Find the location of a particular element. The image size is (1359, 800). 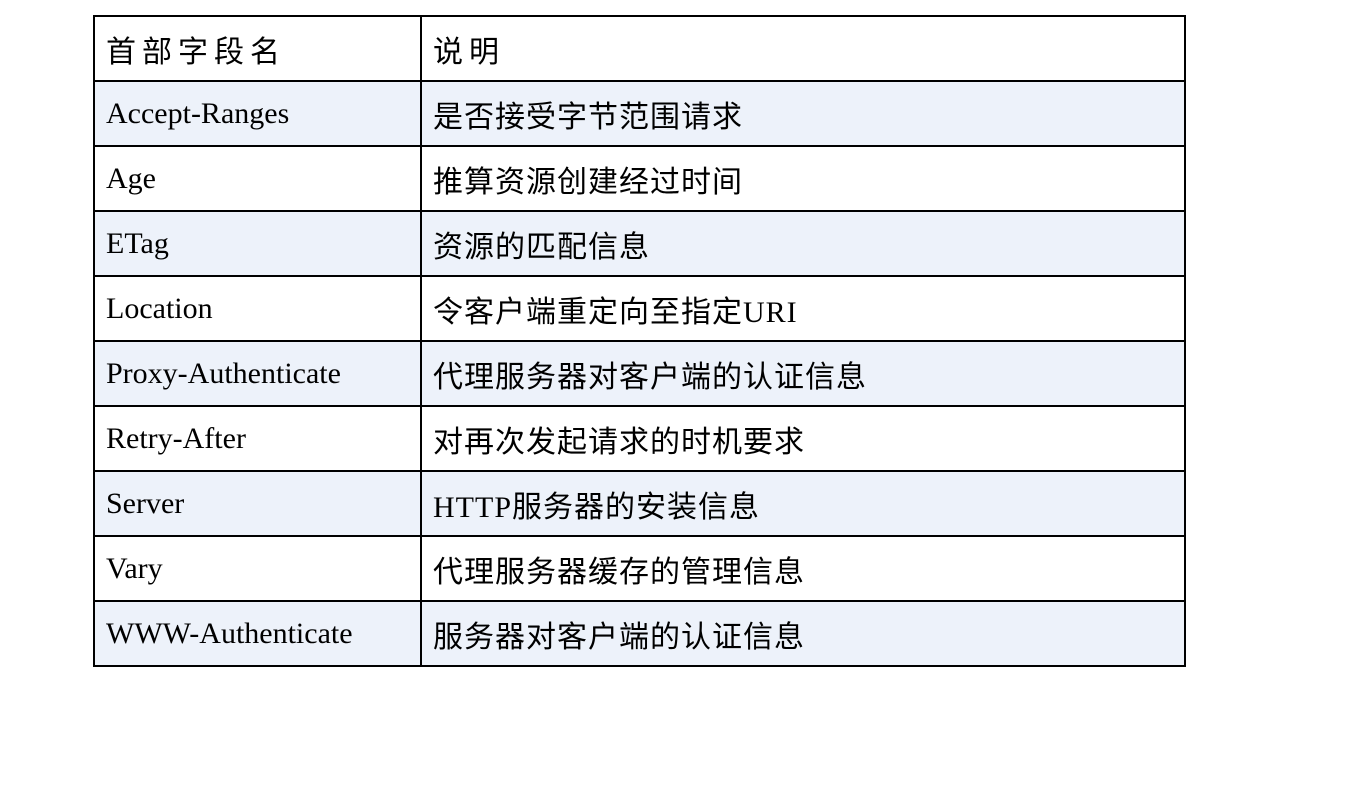

field-name-cell: Location is located at coordinates (257, 308).